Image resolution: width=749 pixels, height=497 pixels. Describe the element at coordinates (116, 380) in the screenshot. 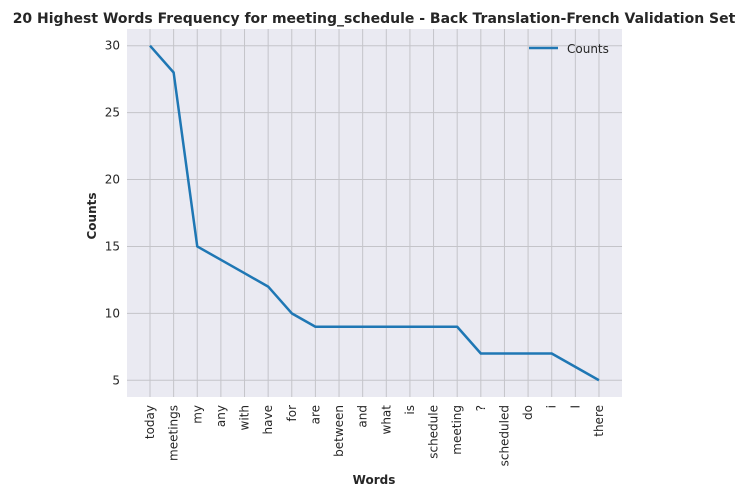

I see `y-tick-label: 5` at that location.